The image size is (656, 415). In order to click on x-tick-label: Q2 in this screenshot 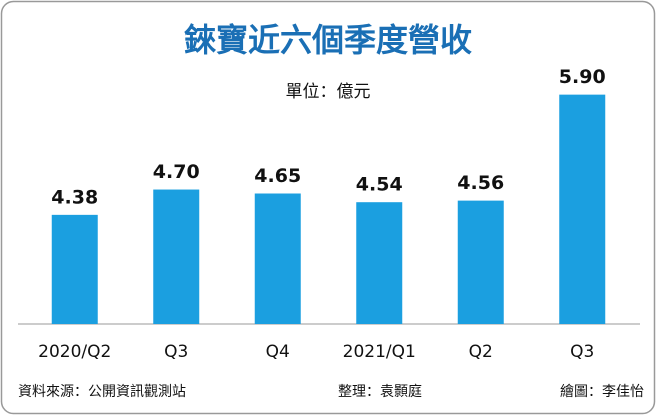, I will do `click(481, 352)`.